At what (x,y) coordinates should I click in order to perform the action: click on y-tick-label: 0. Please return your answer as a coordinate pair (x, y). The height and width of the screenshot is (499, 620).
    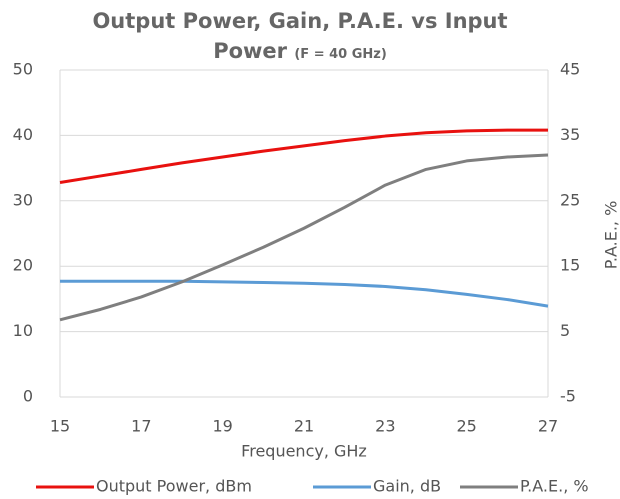
    Looking at the image, I should click on (28, 396).